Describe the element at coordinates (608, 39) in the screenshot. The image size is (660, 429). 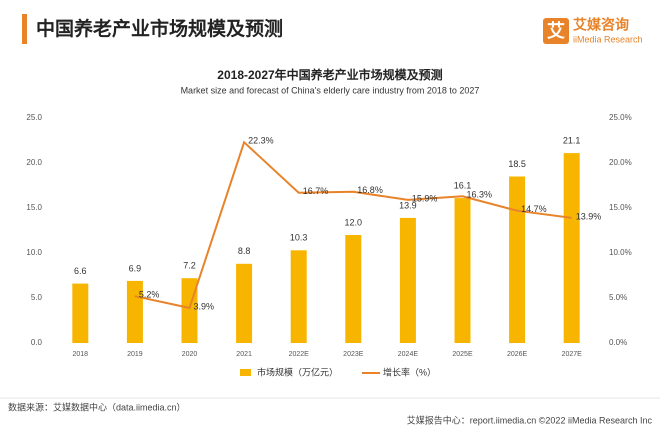
I see `logo-sub: iiMedia Research` at that location.